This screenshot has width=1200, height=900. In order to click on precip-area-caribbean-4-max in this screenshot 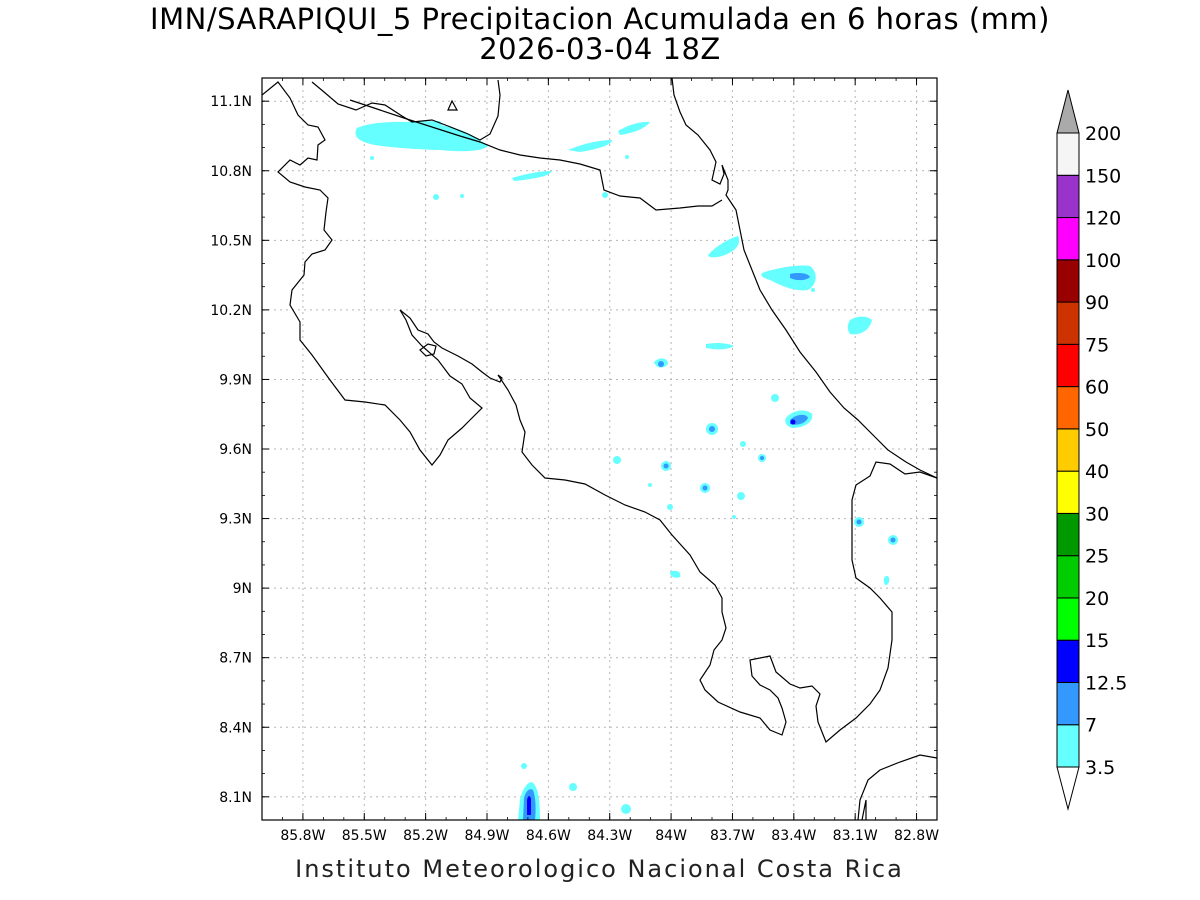, I will do `click(793, 422)`.